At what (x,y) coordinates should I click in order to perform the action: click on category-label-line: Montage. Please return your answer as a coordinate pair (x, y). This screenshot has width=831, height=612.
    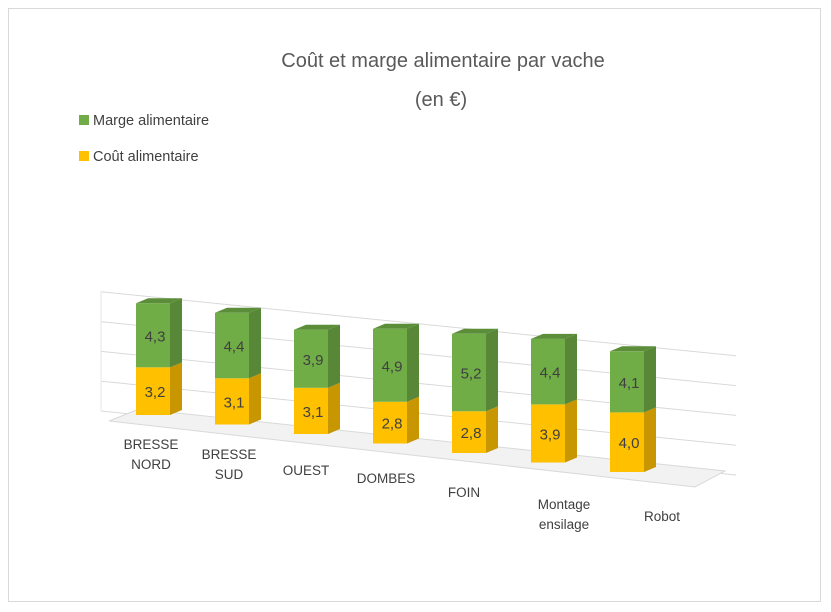
    Looking at the image, I should click on (564, 504).